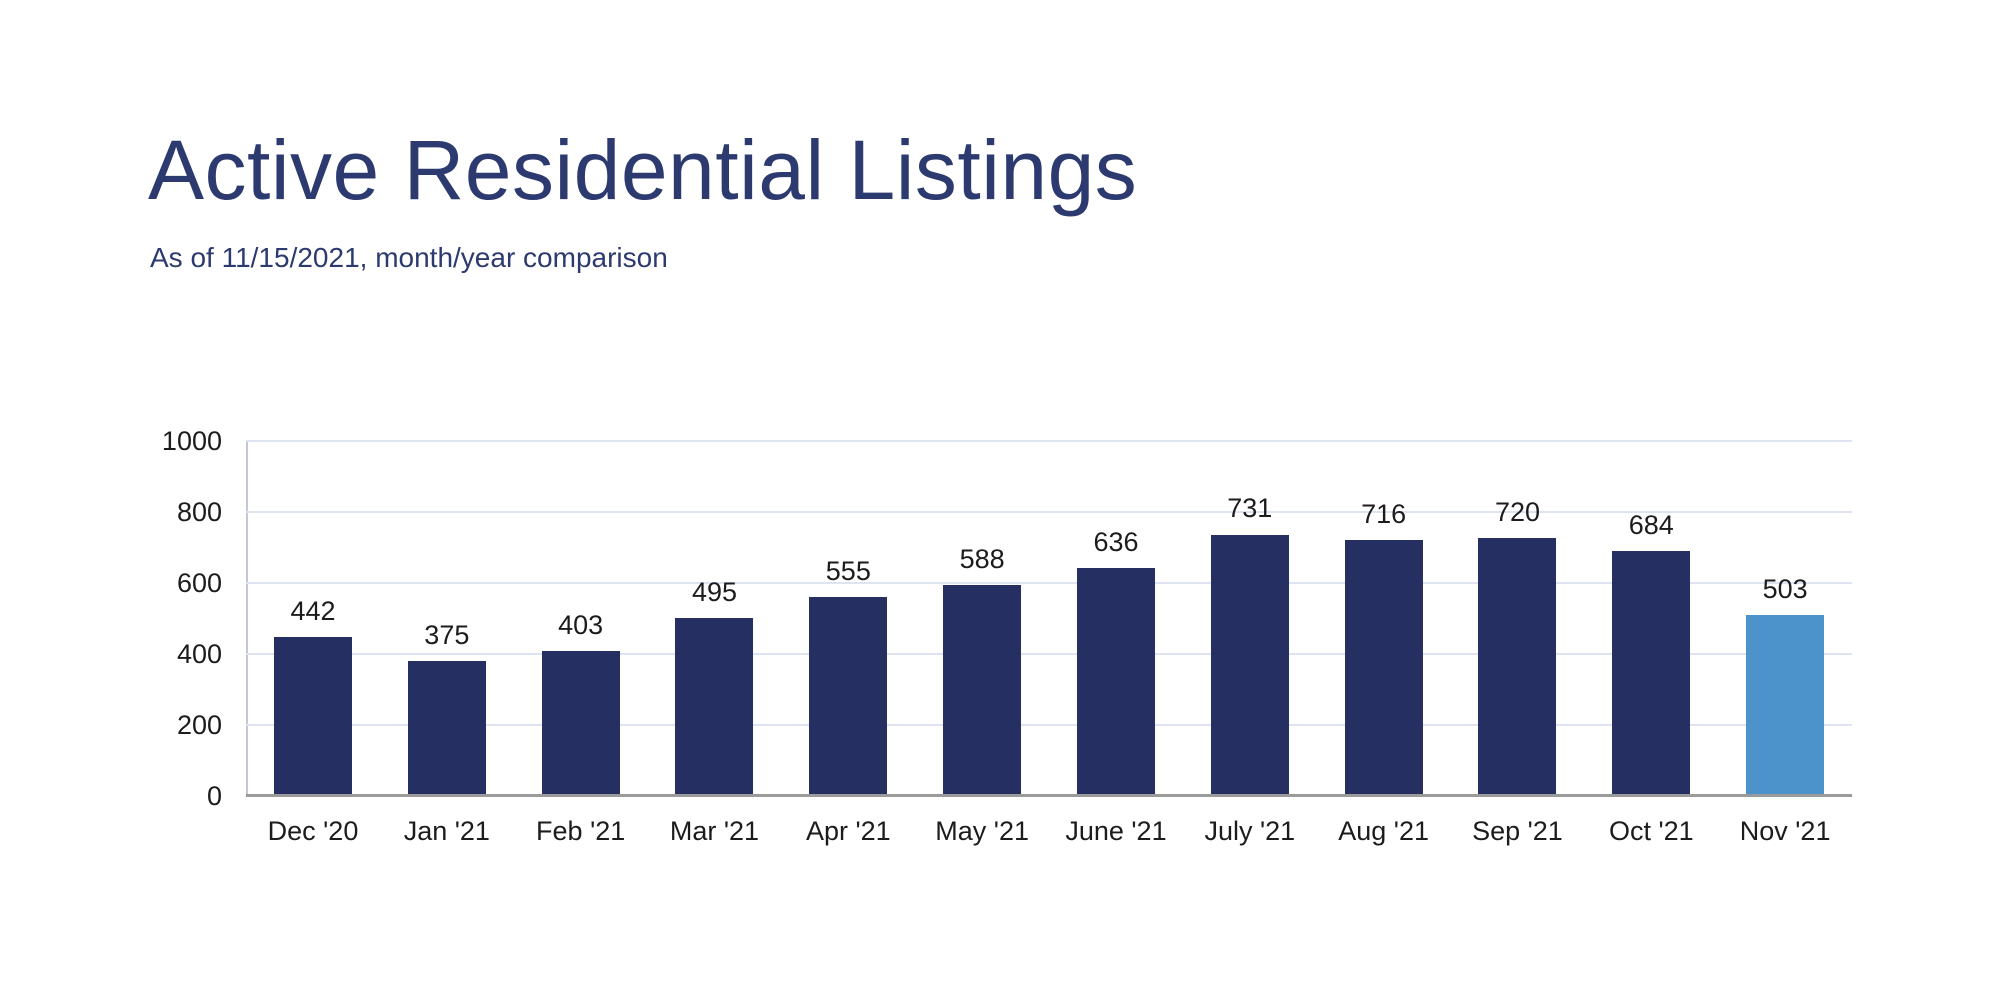 The height and width of the screenshot is (1000, 2000). What do you see at coordinates (848, 831) in the screenshot?
I see `x-axis-category-label: Apr '21` at bounding box center [848, 831].